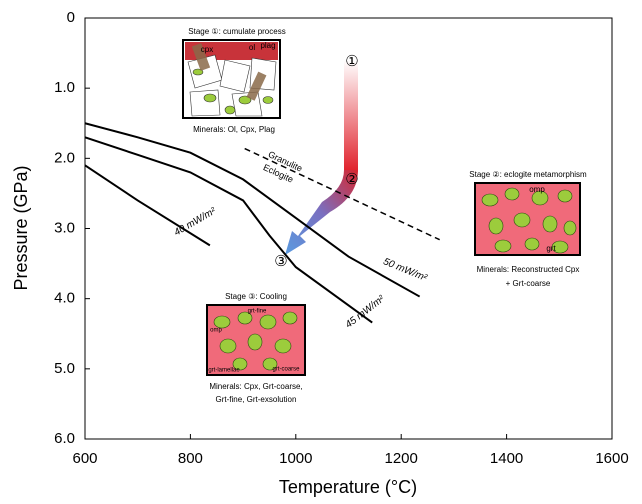 The width and height of the screenshot is (642, 504). I want to click on inset-minerals: Minerals: Reconstructed Cpx, so click(528, 269).